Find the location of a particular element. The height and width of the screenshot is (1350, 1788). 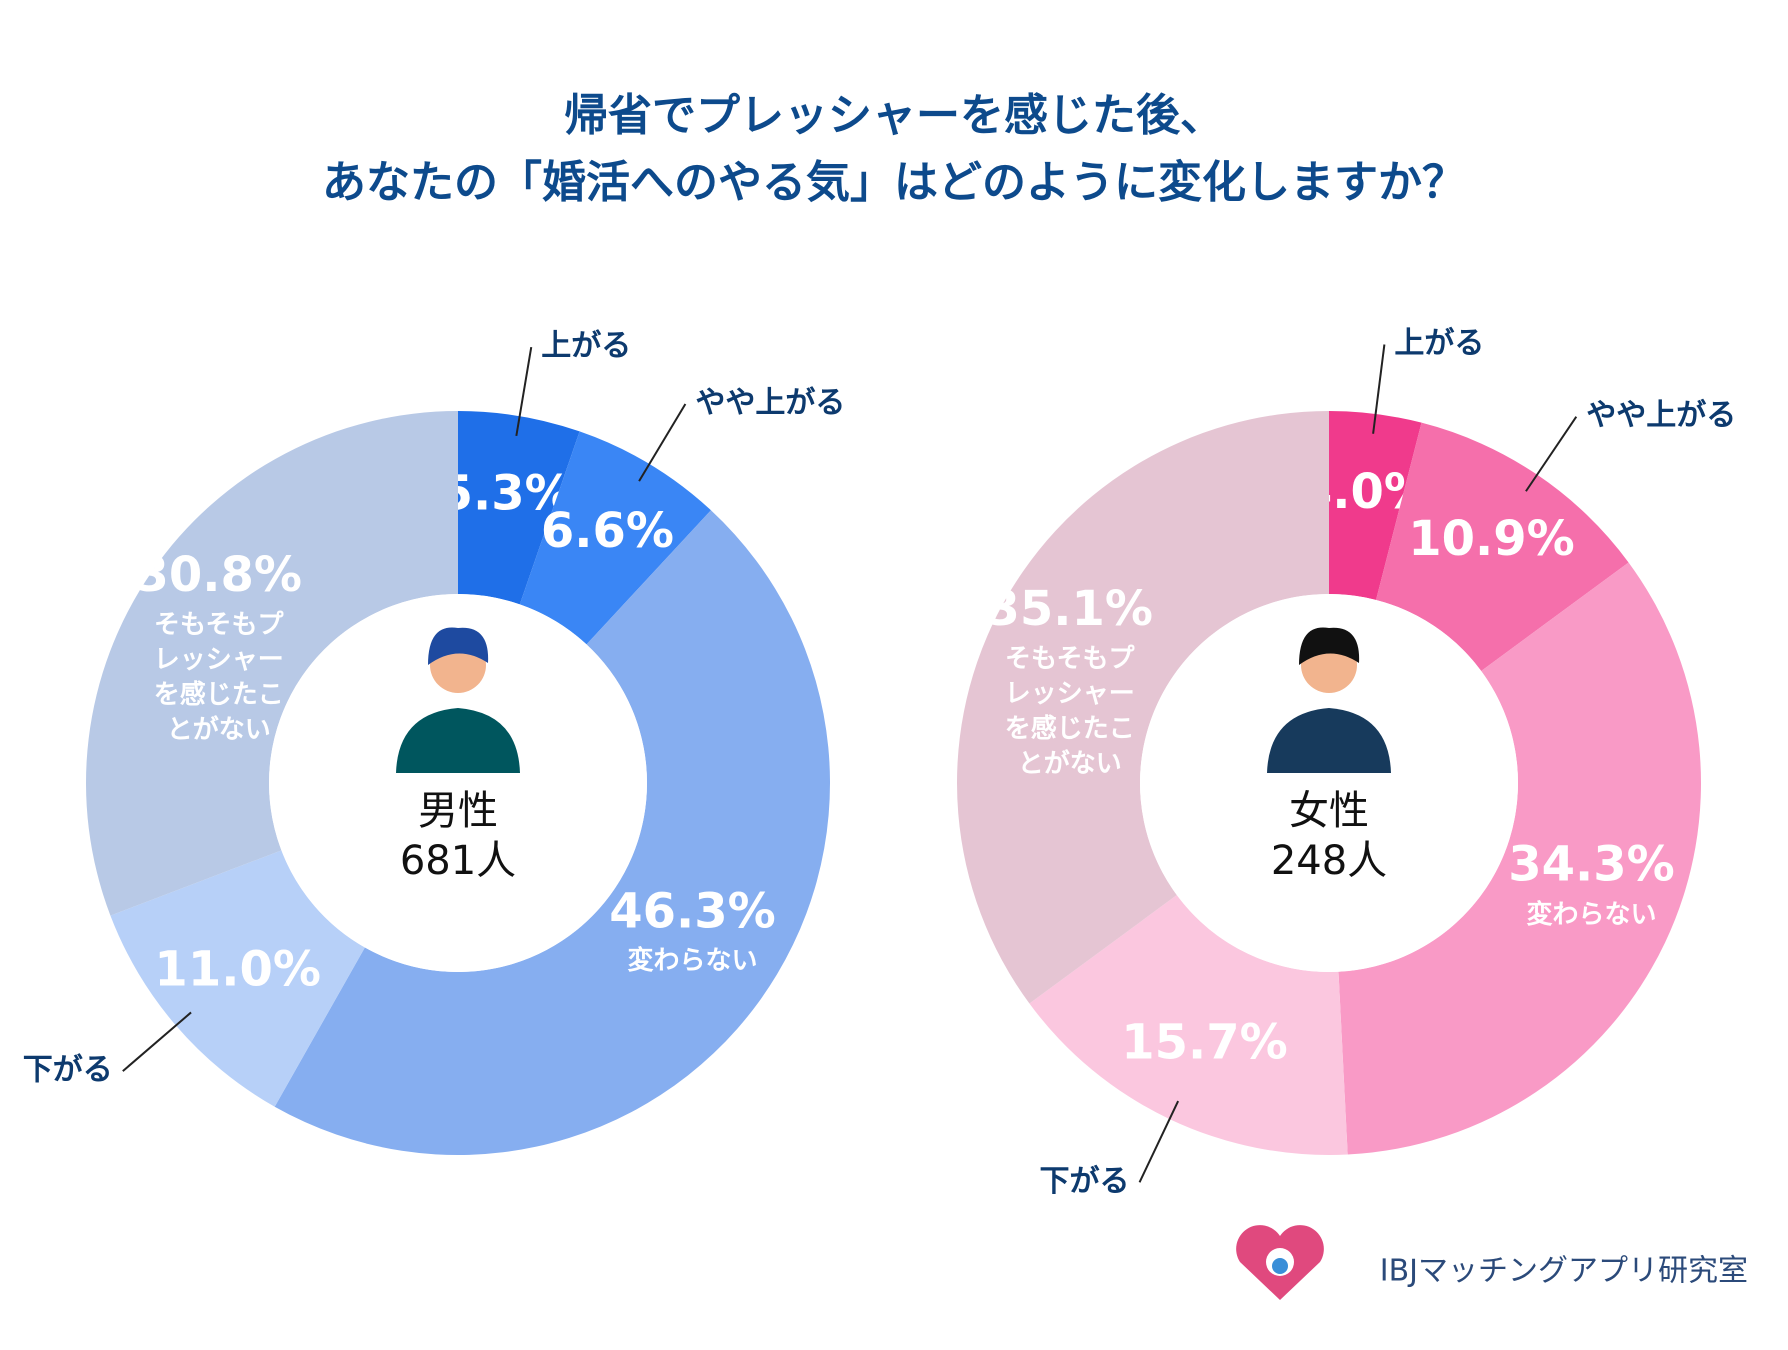

value-label: 30.8% is located at coordinates (218, 575).